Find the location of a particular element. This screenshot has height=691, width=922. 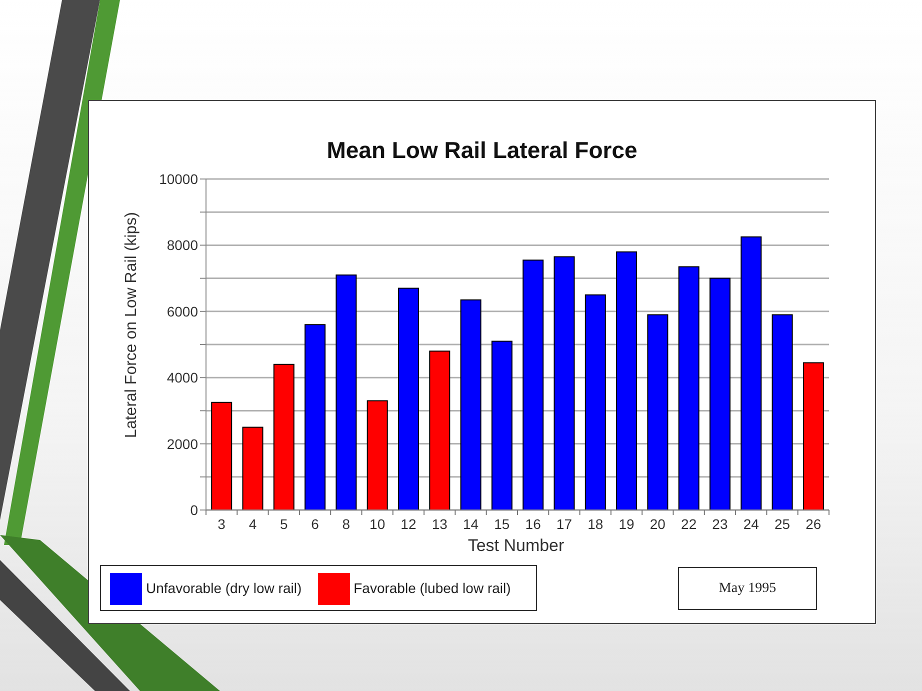

y-tick-label: 2000 is located at coordinates (182, 444).